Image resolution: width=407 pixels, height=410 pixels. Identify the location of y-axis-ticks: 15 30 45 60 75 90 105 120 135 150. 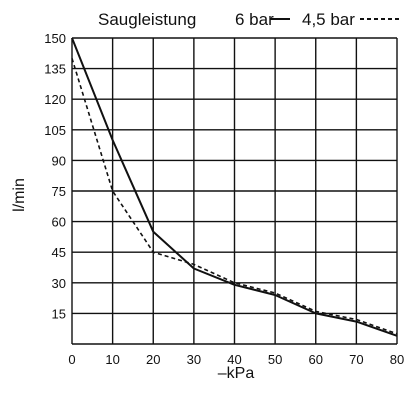
(55, 176).